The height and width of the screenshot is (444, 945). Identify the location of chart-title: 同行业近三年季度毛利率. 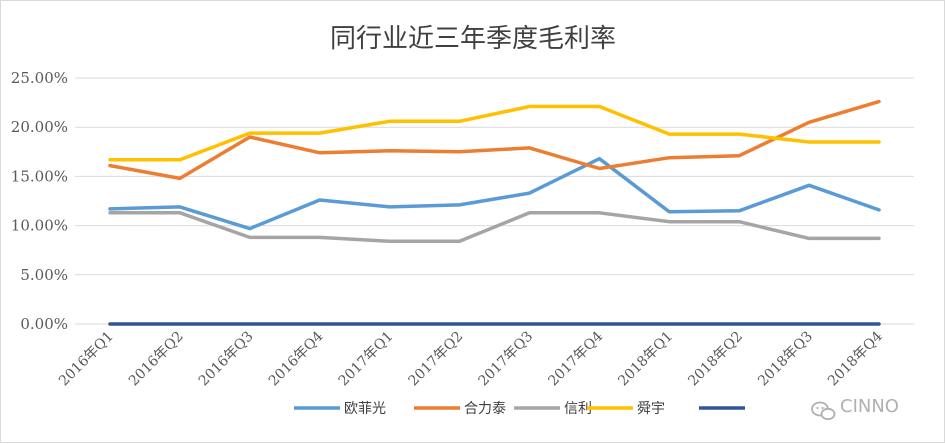
(473, 39).